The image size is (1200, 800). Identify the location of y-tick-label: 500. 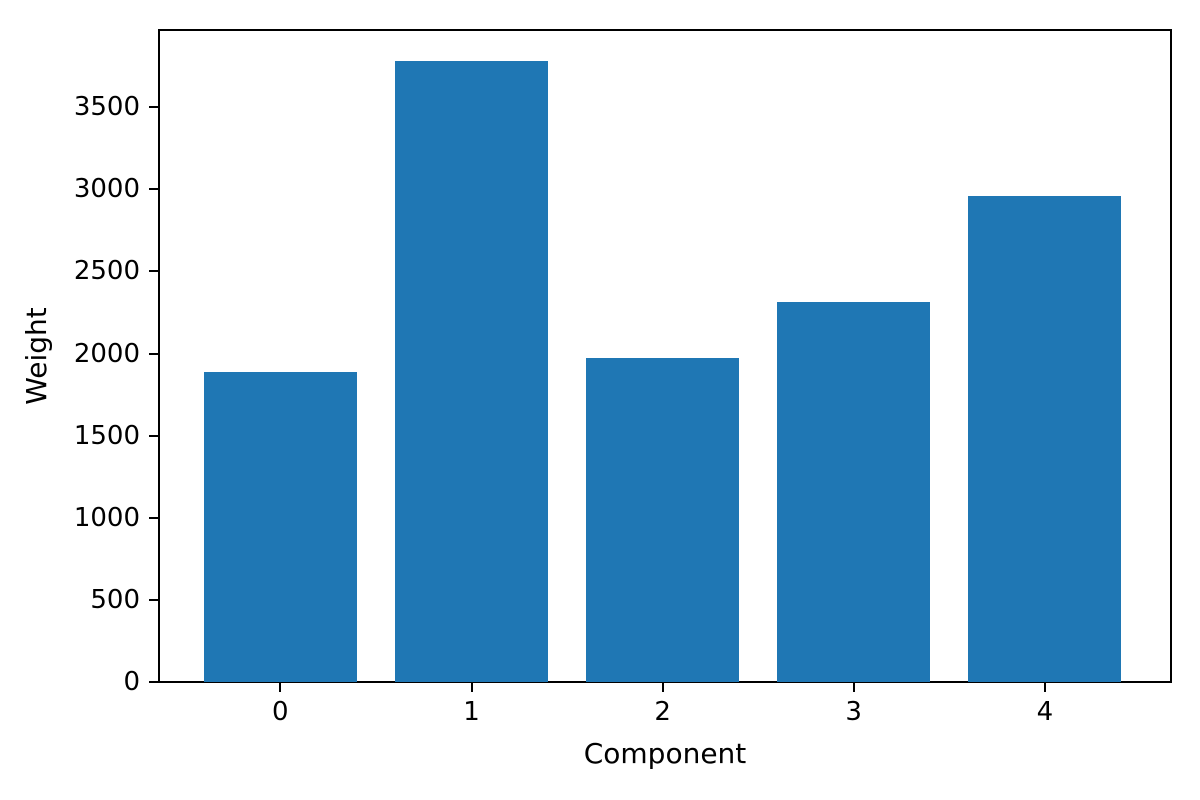
(115, 599).